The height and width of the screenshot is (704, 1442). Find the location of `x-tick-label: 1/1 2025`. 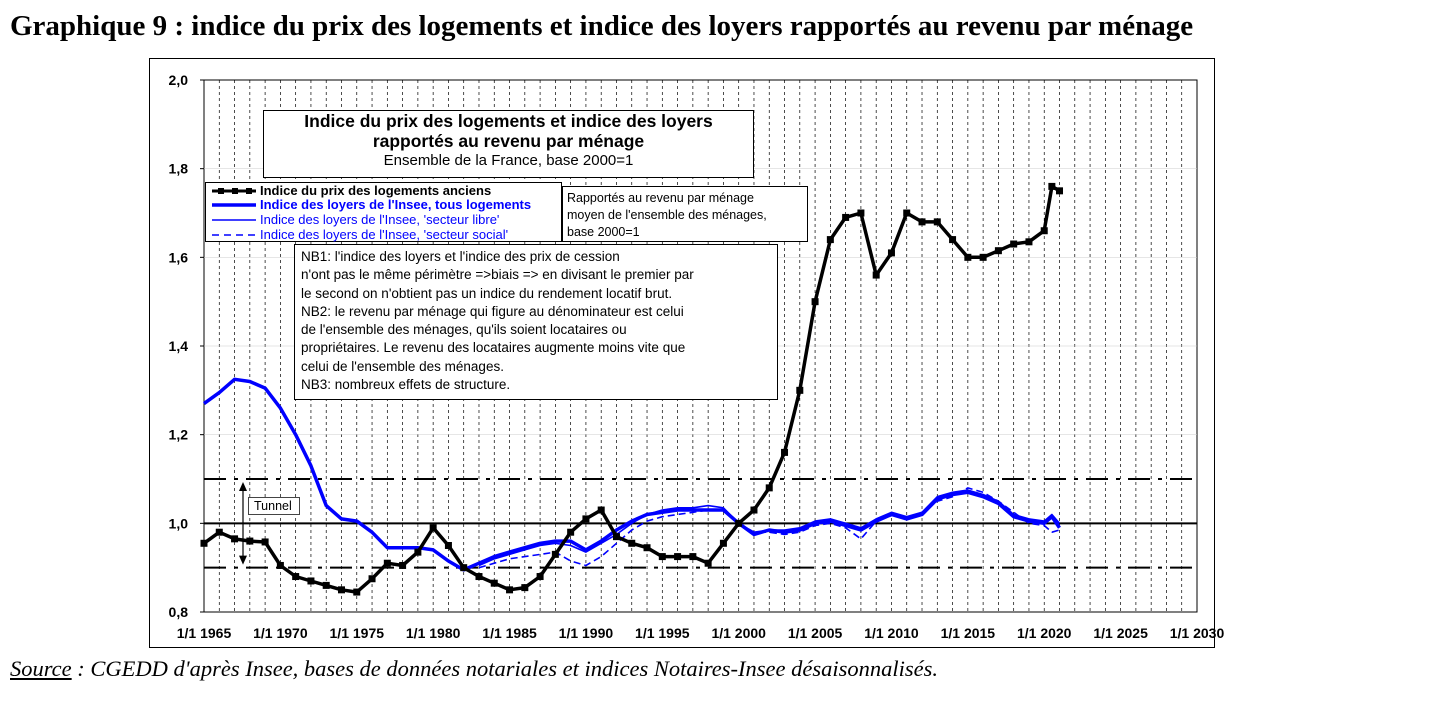

x-tick-label: 1/1 2025 is located at coordinates (1120, 633).